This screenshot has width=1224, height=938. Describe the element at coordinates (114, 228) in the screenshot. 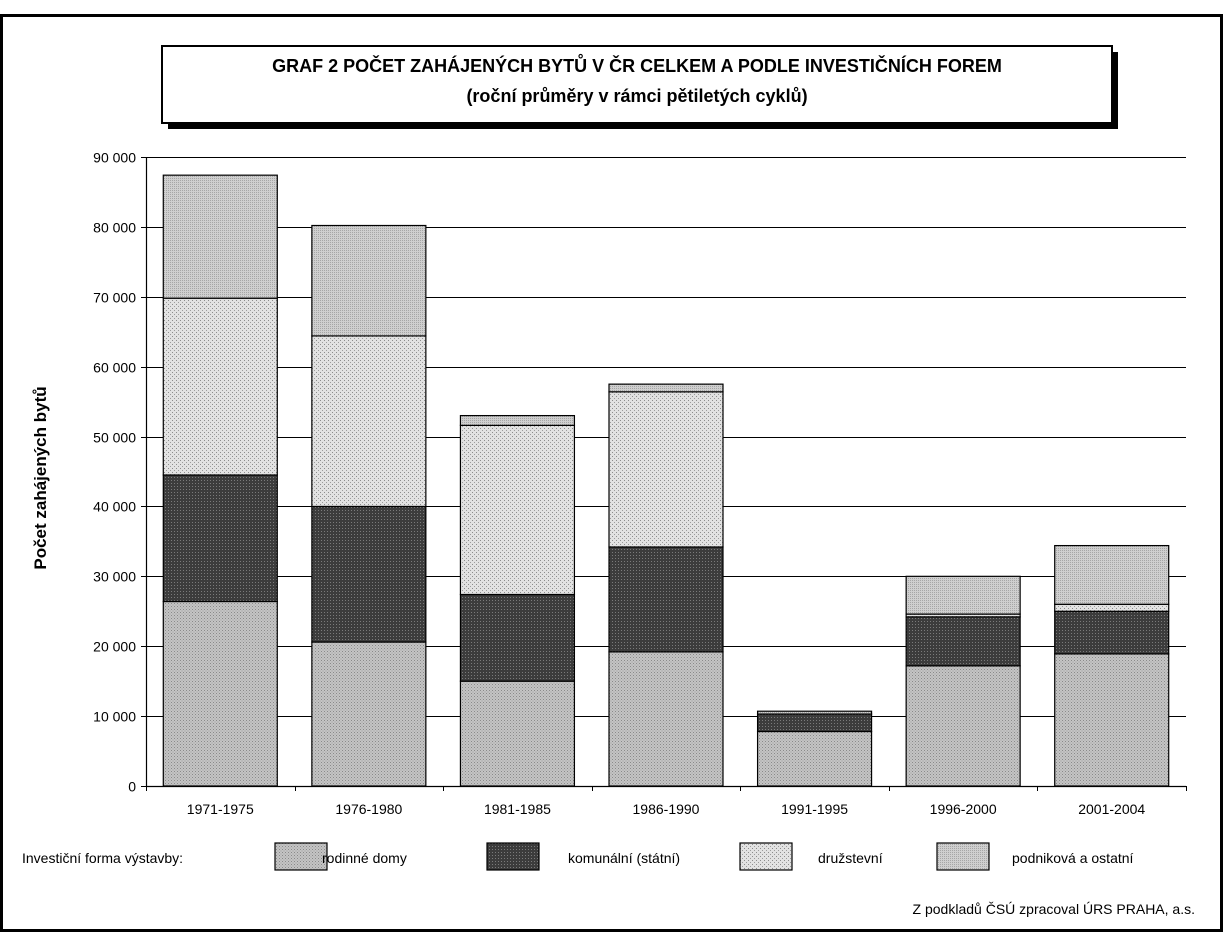

I see `y-tick-label: 80 000` at that location.